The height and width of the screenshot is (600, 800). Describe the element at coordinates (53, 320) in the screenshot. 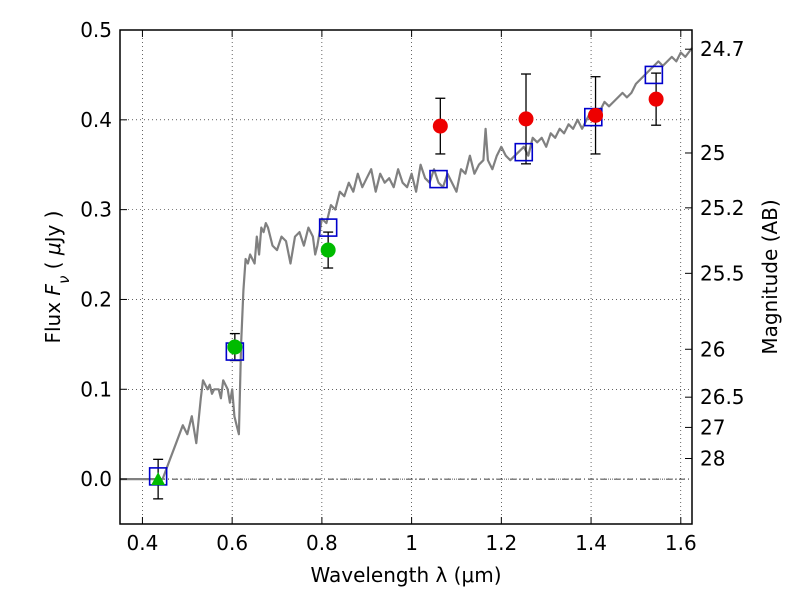

I see `y-axis-title-part: Flux` at that location.